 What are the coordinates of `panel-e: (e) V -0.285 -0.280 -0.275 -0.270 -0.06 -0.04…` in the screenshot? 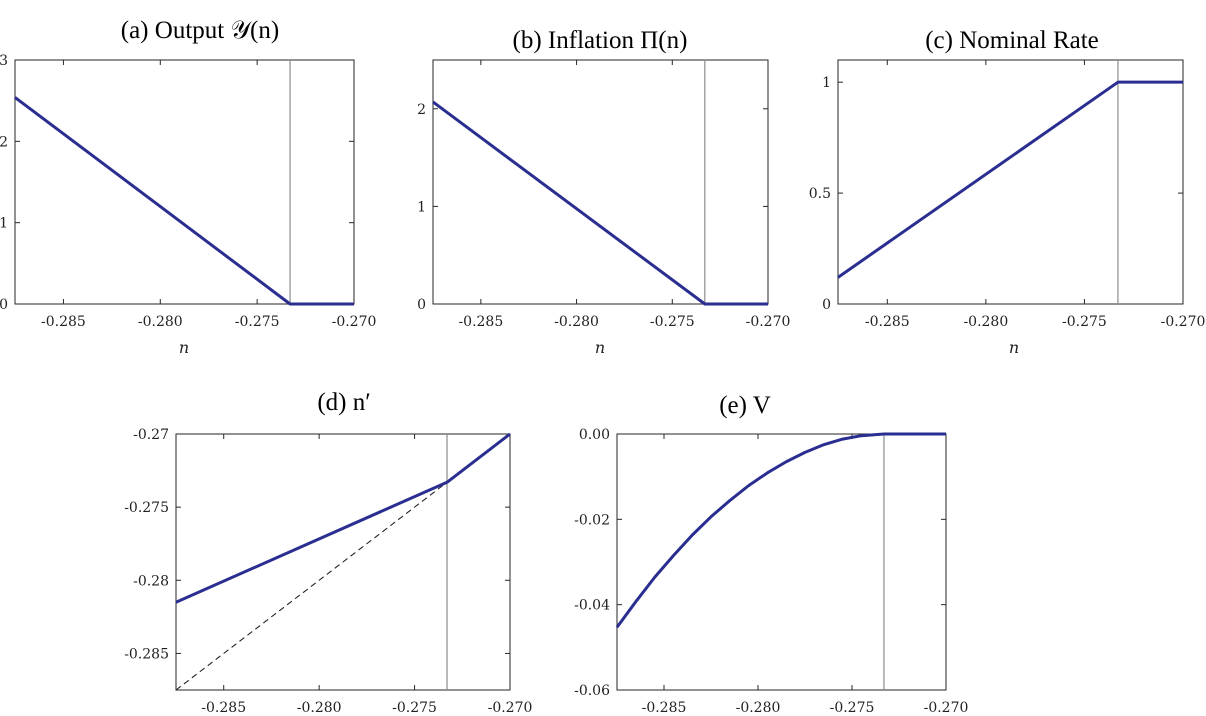 It's located at (771, 554).